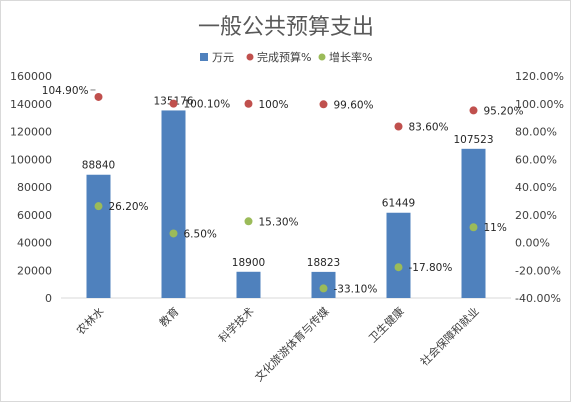 The height and width of the screenshot is (402, 571). I want to click on right-tick-label: -20.00%, so click(538, 270).